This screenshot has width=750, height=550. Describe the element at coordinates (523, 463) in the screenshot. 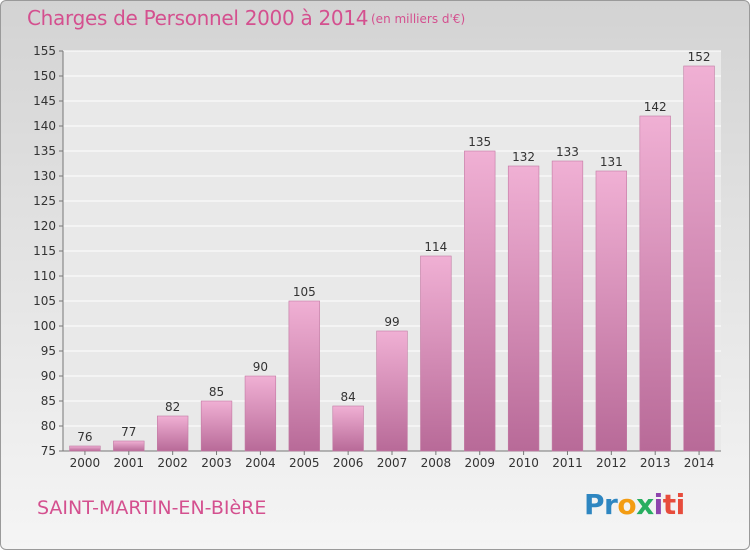

I see `x-tick-label: 2010` at that location.